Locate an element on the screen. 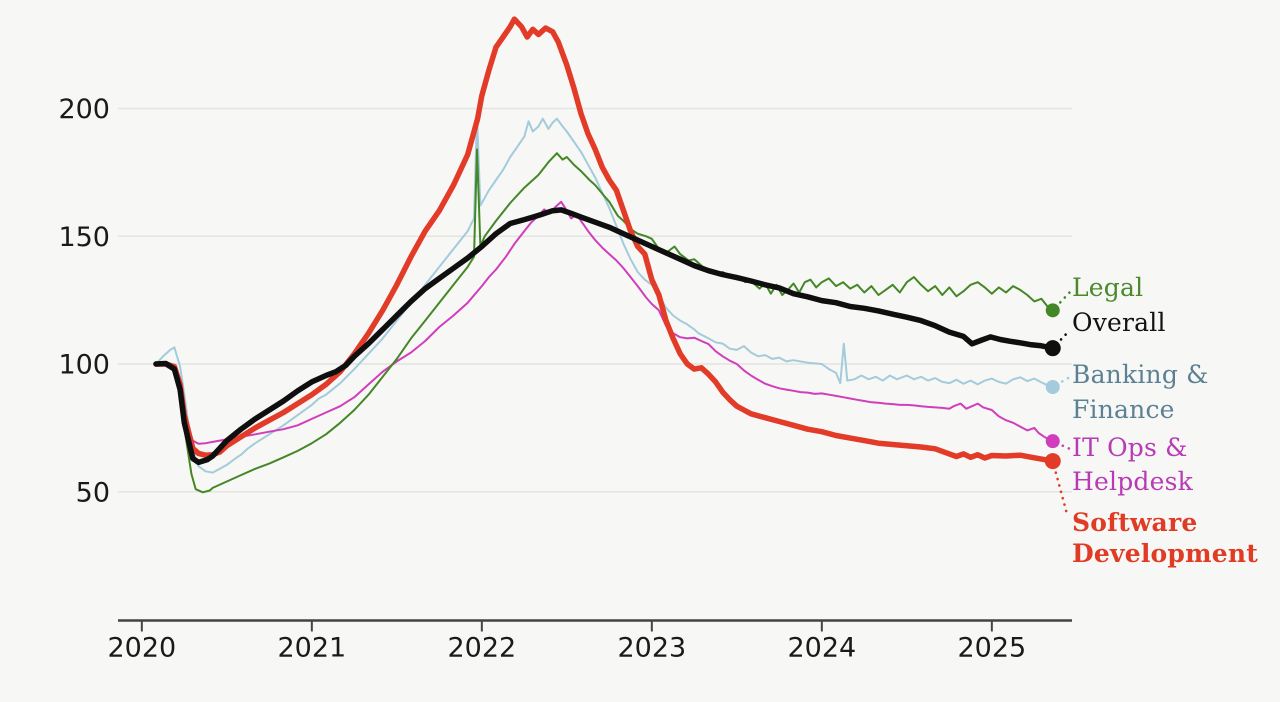  series-label-software-development: Software Development is located at coordinates (1165, 538).